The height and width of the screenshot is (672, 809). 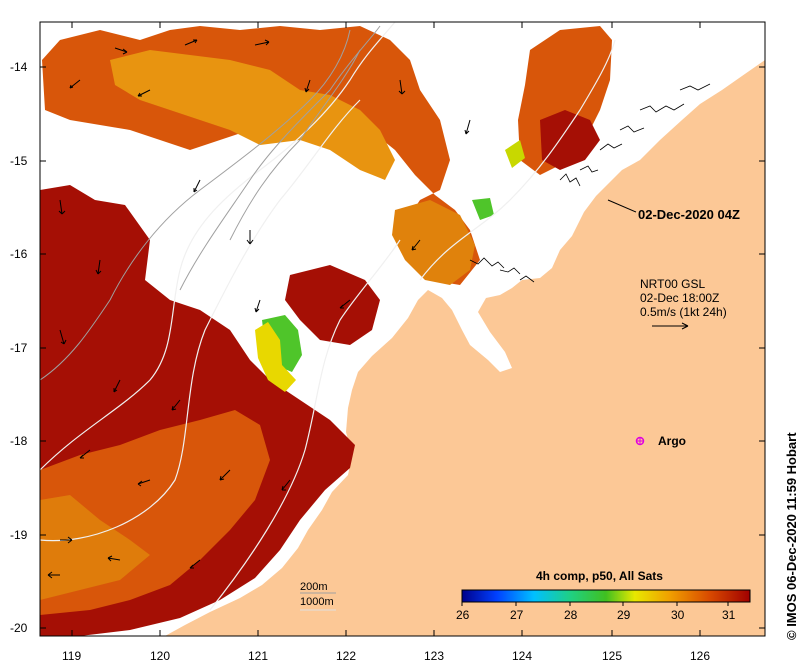 I want to click on colorbar-title: 4h comp, p50, All Sats, so click(x=599, y=576).